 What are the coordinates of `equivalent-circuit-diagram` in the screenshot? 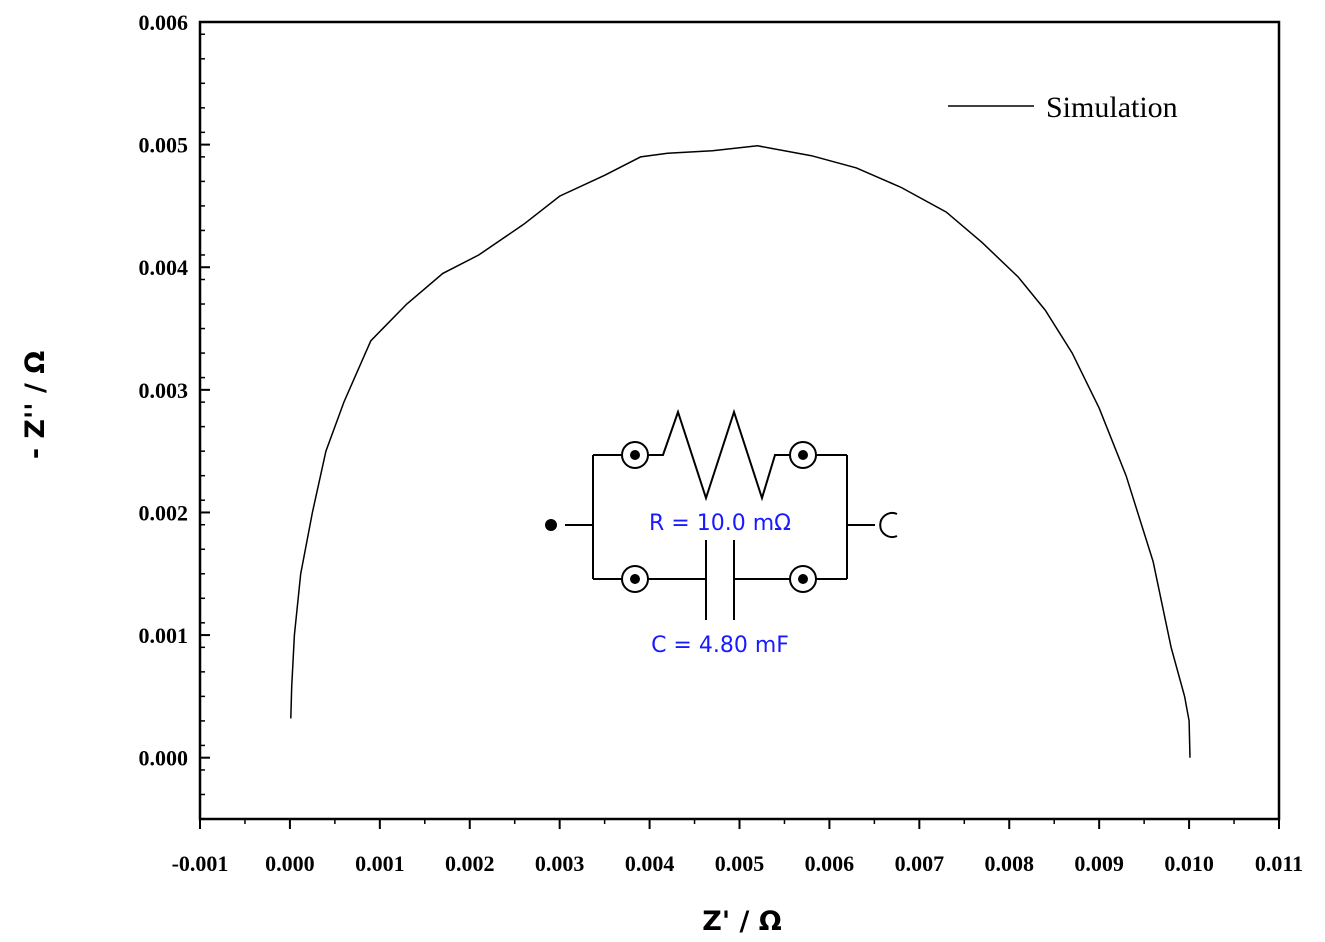 It's located at (721, 514).